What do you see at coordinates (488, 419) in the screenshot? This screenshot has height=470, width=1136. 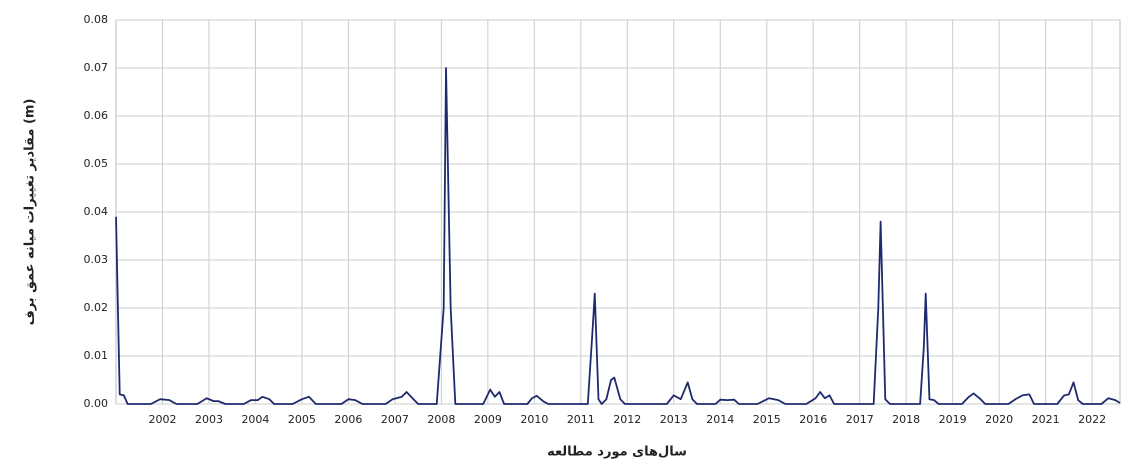 I see `x-tick-label: 2009` at bounding box center [488, 419].